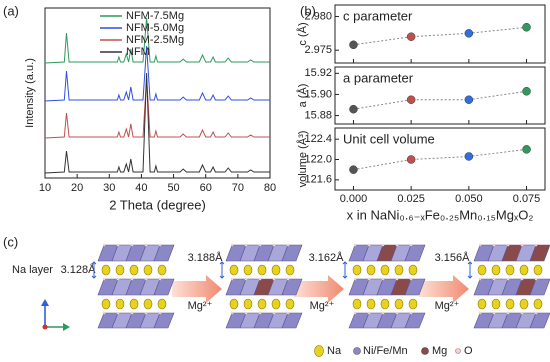 Image resolution: width=550 pixels, height=362 pixels. Describe the element at coordinates (109, 188) in the screenshot. I see `x-tick-label: 30` at that location.